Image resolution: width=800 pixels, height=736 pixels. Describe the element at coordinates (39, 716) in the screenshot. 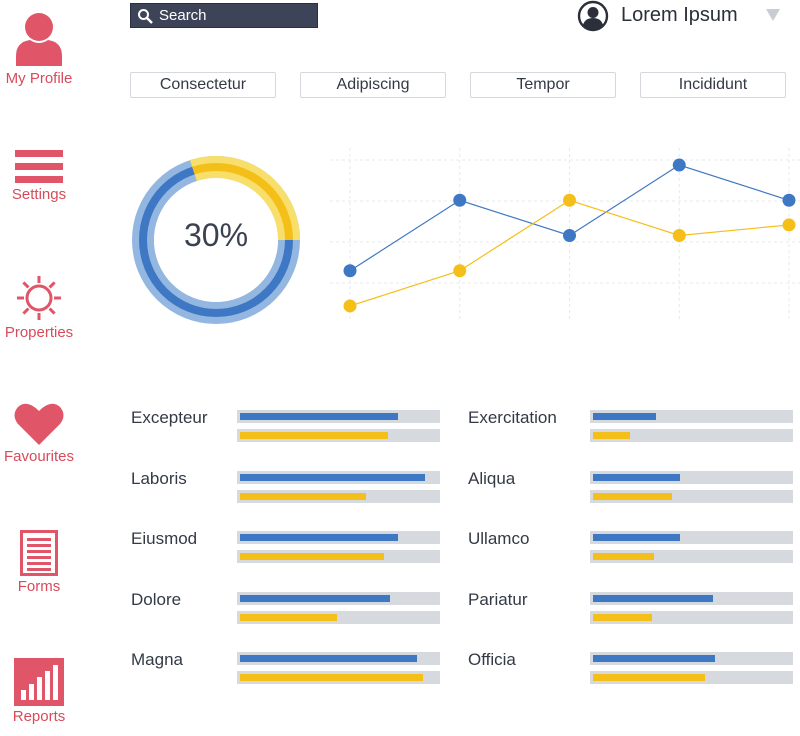

I see `sidebar-label: Reports` at that location.